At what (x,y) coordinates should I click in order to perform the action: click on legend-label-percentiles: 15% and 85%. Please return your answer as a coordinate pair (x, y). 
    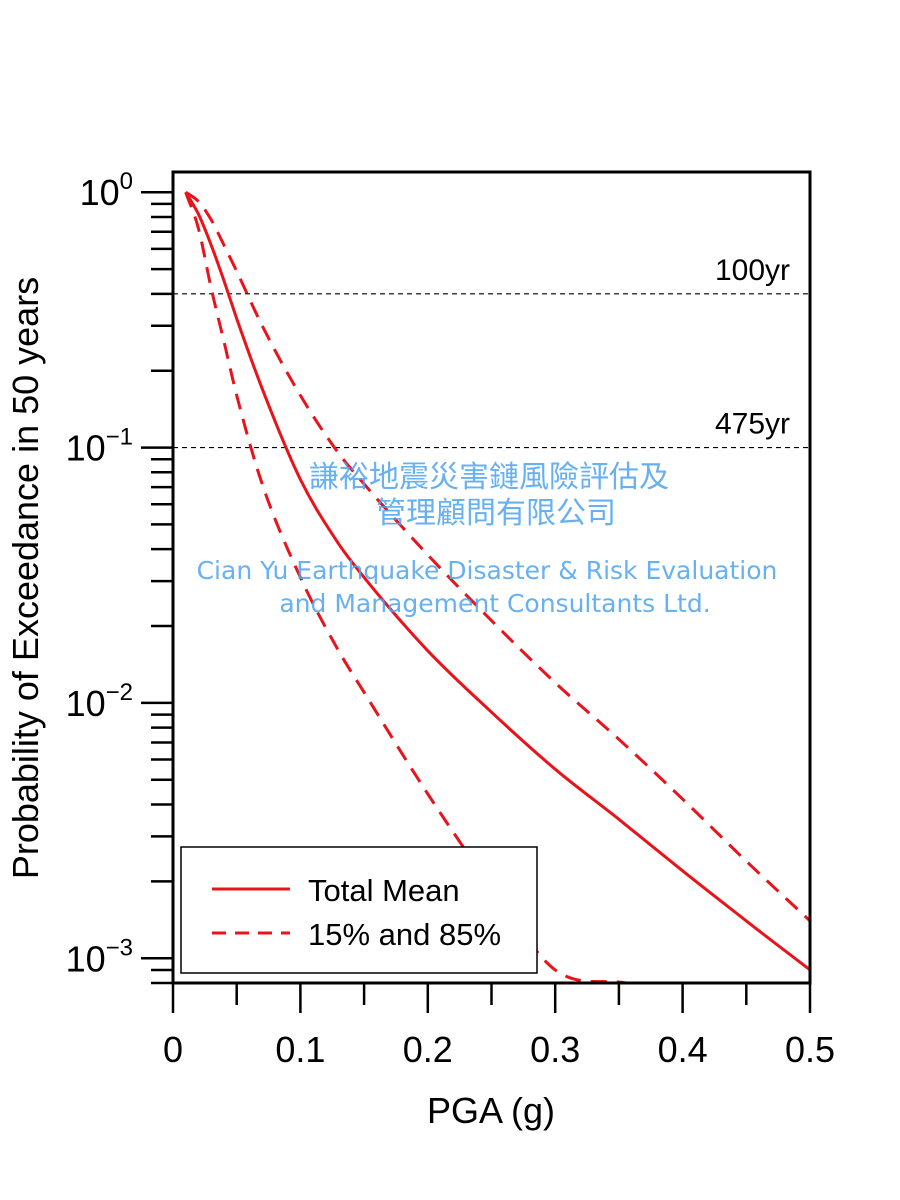
    Looking at the image, I should click on (404, 934).